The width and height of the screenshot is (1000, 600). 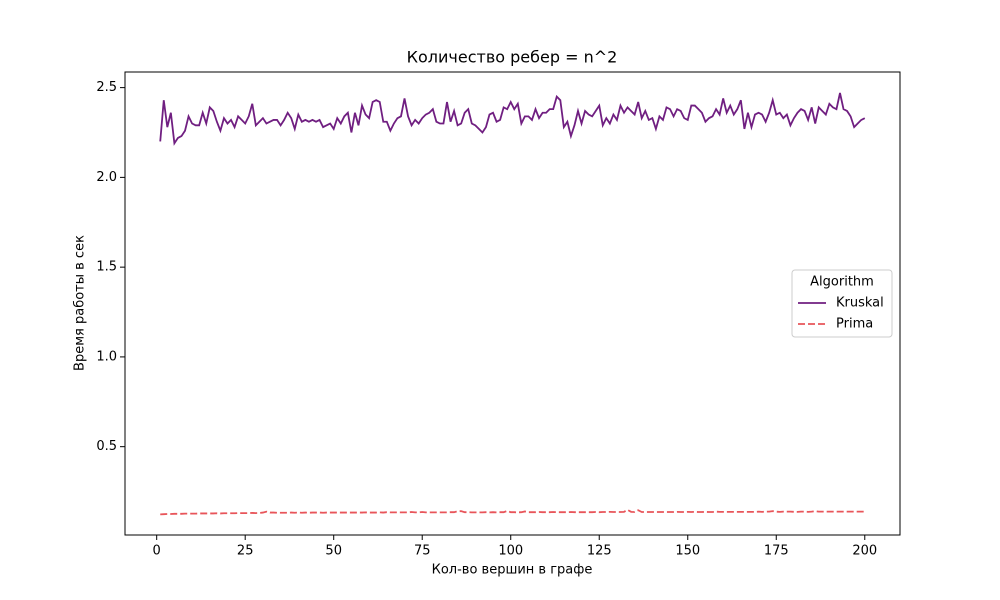 What do you see at coordinates (864, 551) in the screenshot?
I see `x-tick-label: 200` at bounding box center [864, 551].